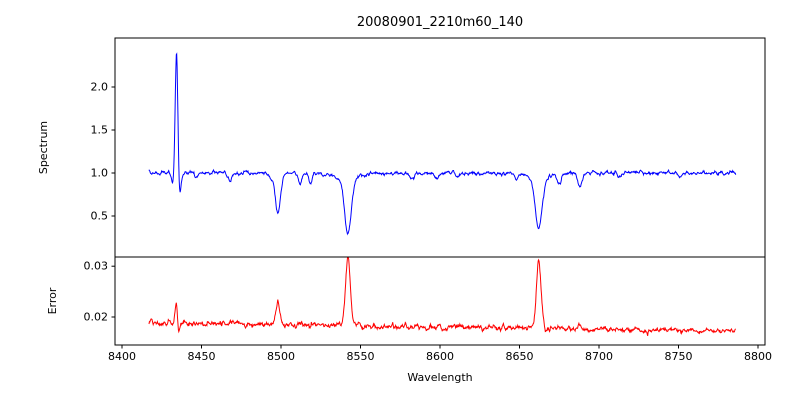  Describe the element at coordinates (679, 356) in the screenshot. I see `x-tick-label: 8750` at that location.